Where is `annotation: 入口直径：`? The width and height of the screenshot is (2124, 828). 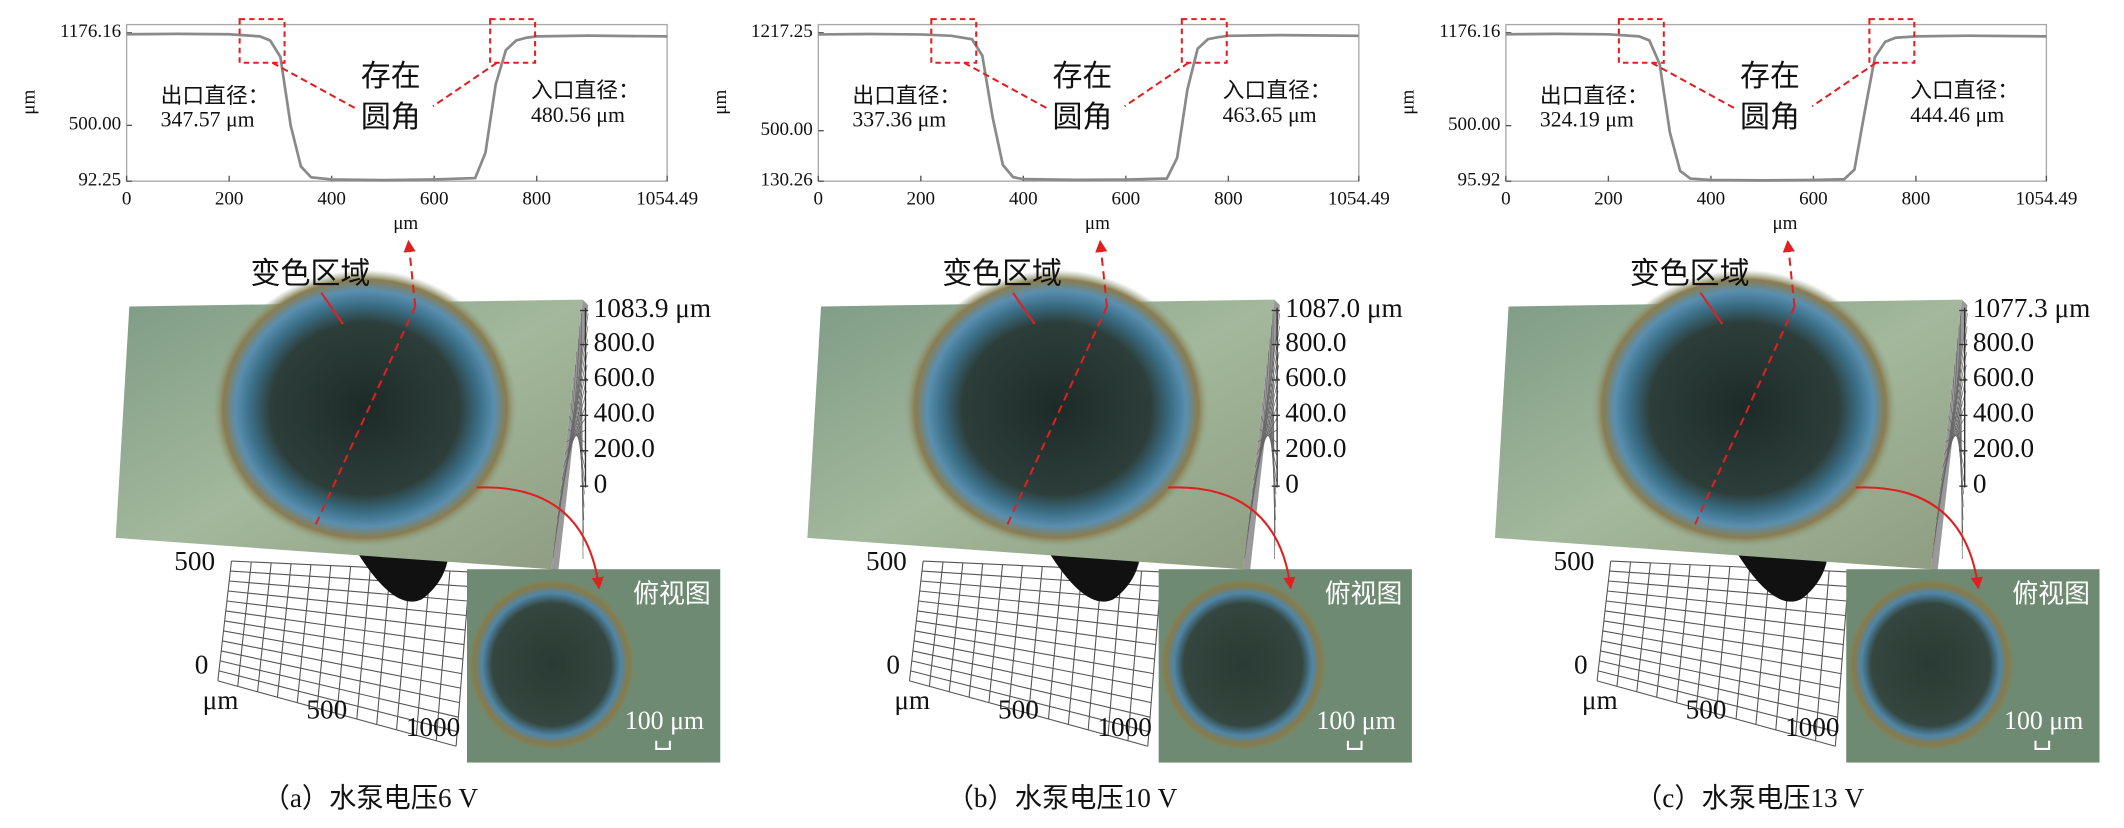 annotation: 入口直径： is located at coordinates (585, 91).